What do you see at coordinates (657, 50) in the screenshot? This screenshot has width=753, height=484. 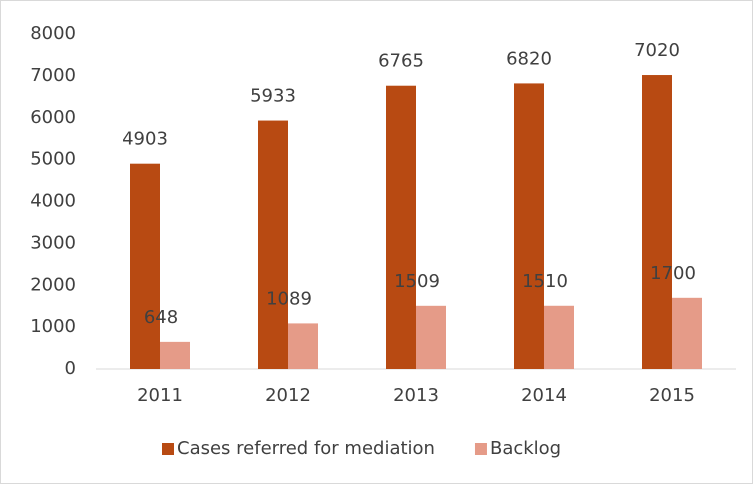 I see `data-label: 7020` at bounding box center [657, 50].